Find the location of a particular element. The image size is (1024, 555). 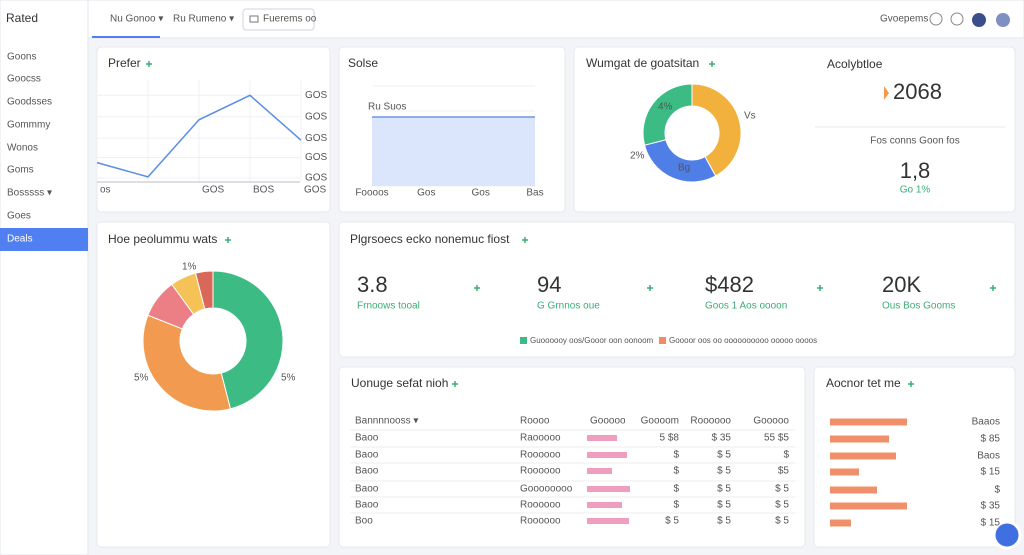

metric-value: 2068 is located at coordinates (917, 91).